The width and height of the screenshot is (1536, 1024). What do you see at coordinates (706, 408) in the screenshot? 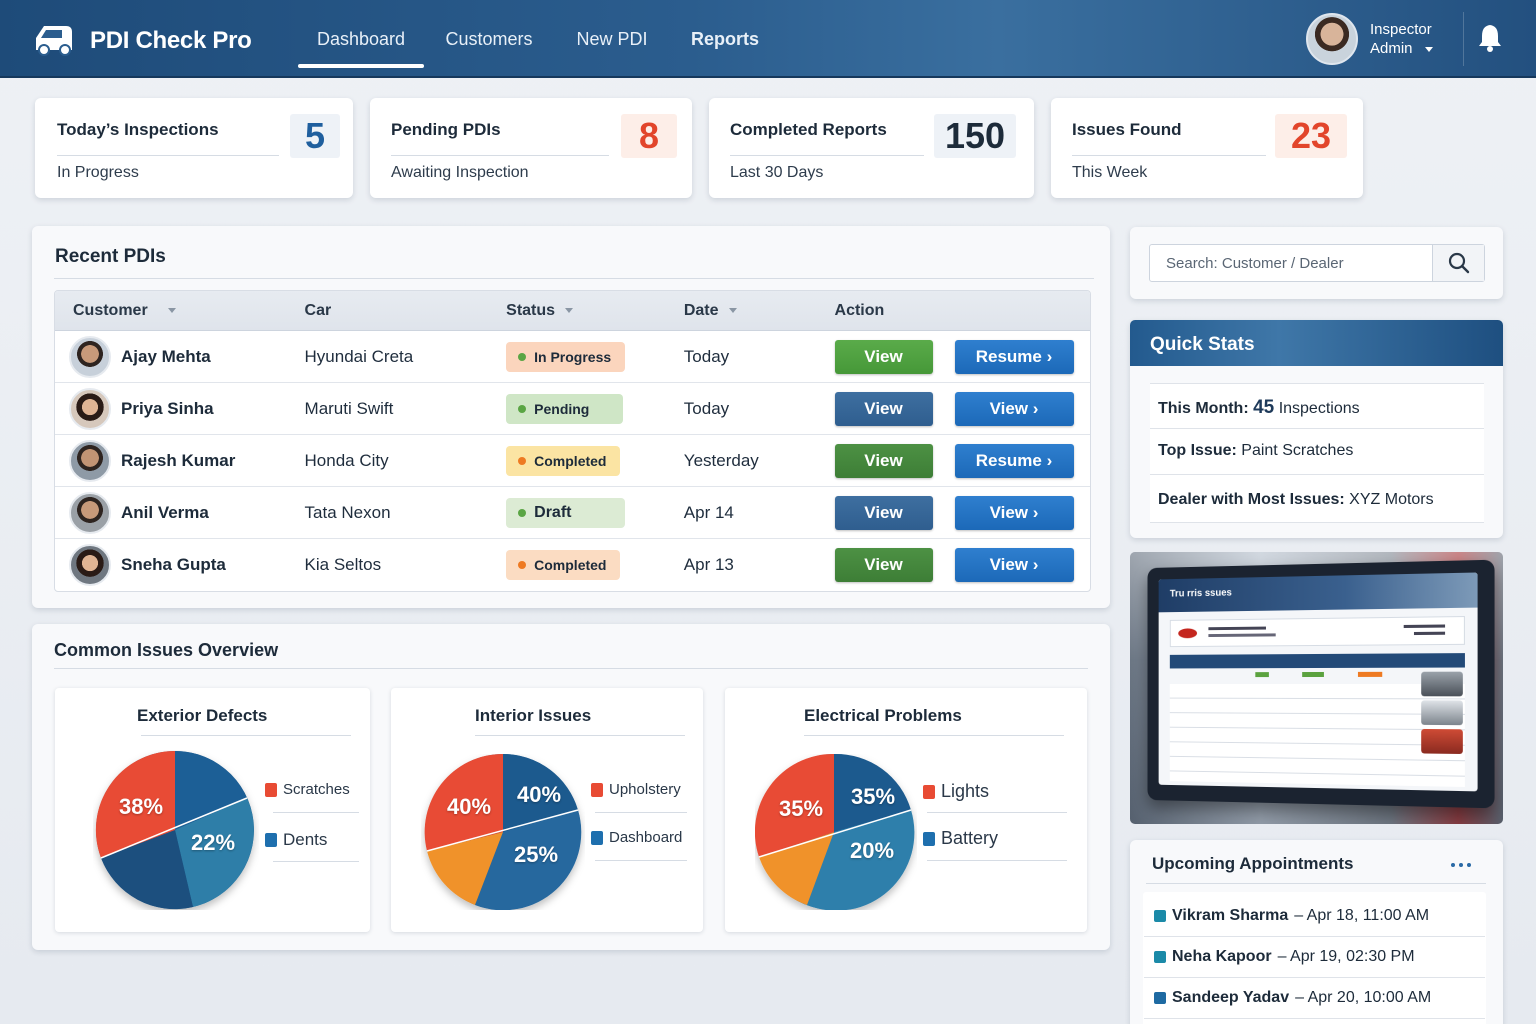
I see `date: Today` at bounding box center [706, 408].